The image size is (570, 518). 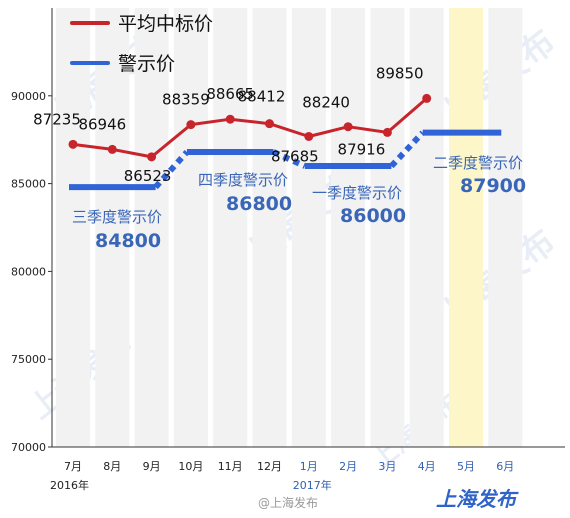 I want to click on x-tick-label: 5月, so click(x=466, y=466).